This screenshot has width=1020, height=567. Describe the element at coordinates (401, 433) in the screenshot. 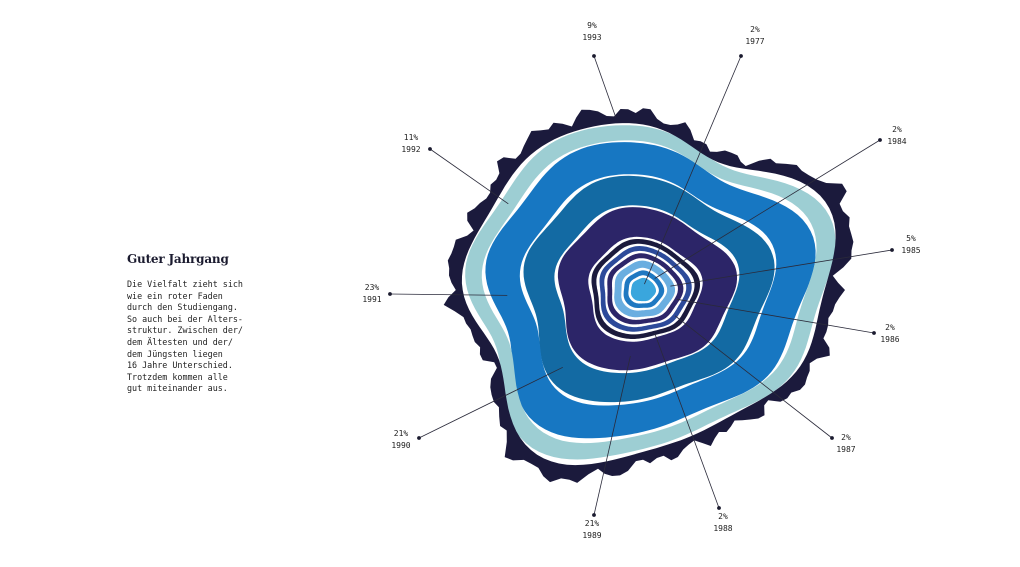

I see `label-pct-1990: 21%` at that location.